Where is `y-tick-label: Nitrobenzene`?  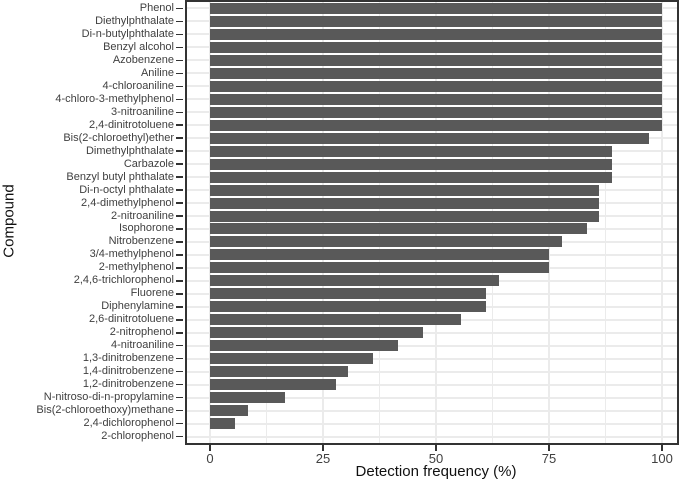
y-tick-label: Nitrobenzene is located at coordinates (141, 241).